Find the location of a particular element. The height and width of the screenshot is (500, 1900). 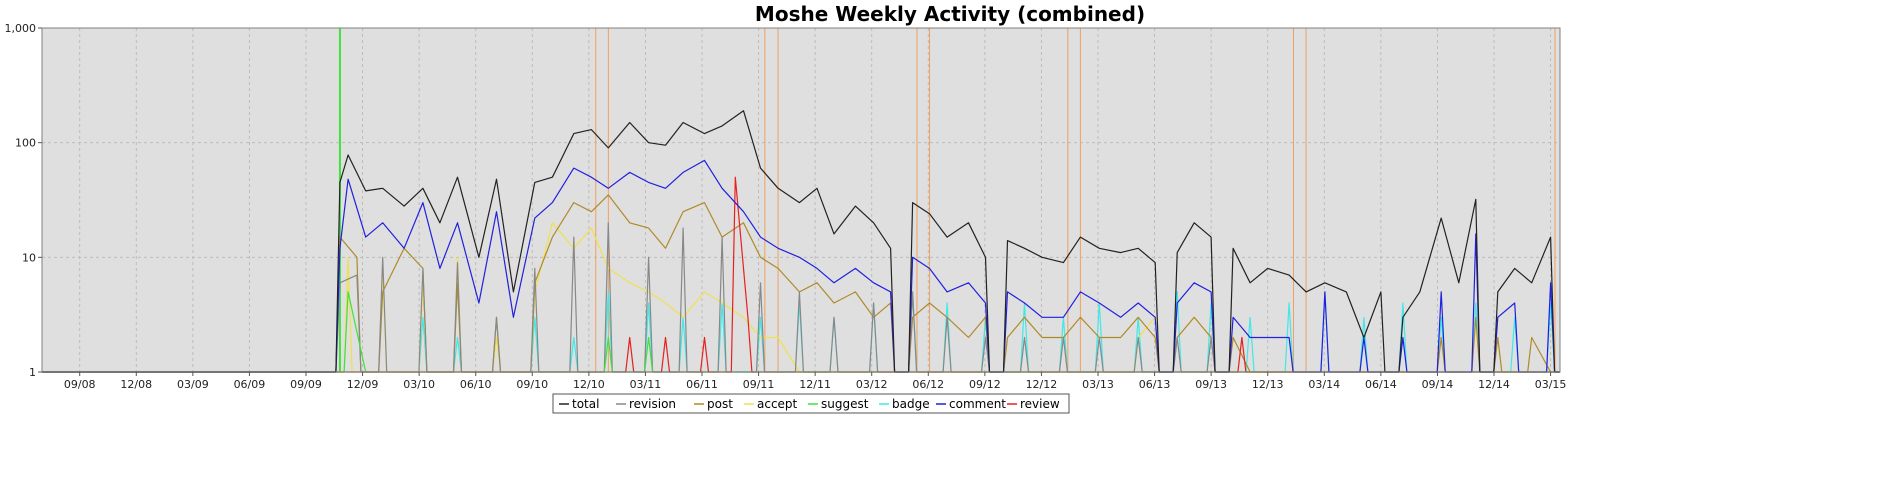

x-tick-label: 09/12 is located at coordinates (985, 384).